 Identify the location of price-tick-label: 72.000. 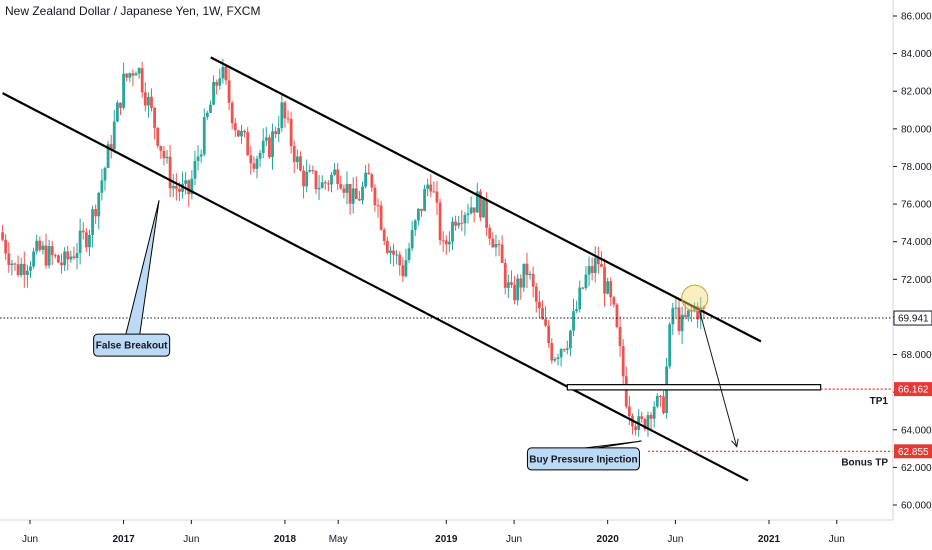
(916, 280).